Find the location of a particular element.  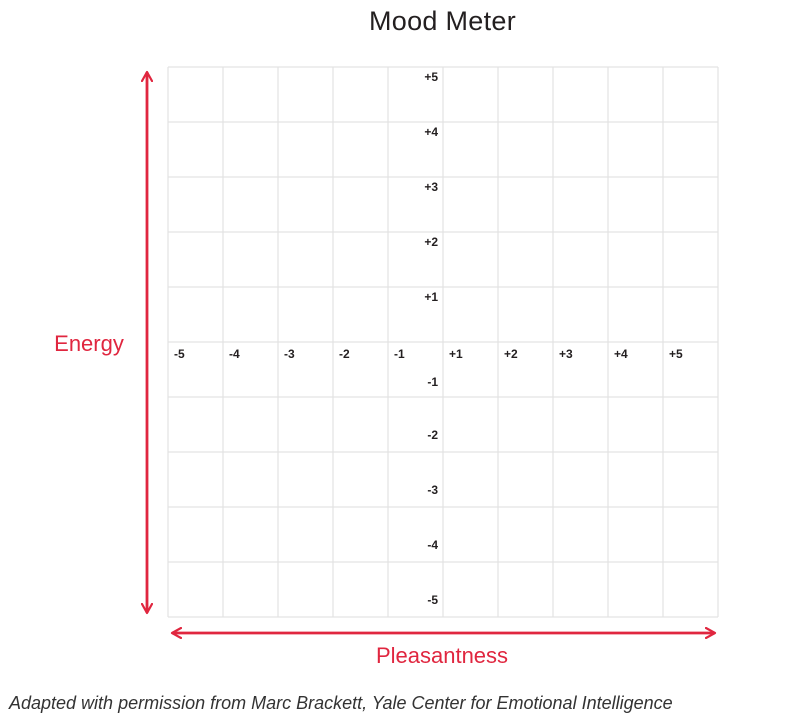

y-tick-label: -4 is located at coordinates (432, 545).